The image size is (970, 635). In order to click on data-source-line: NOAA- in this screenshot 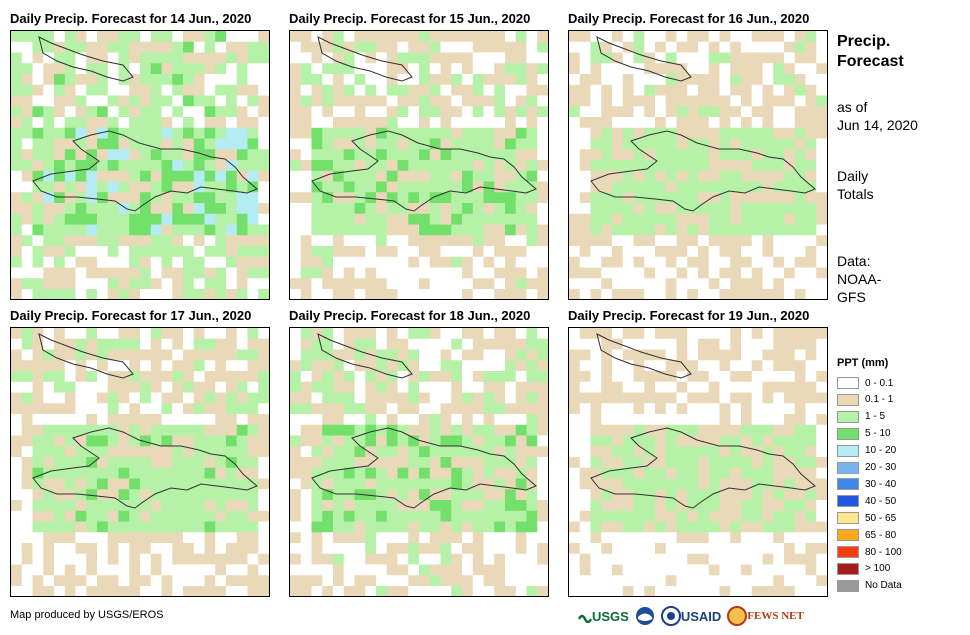, I will do `click(859, 279)`.